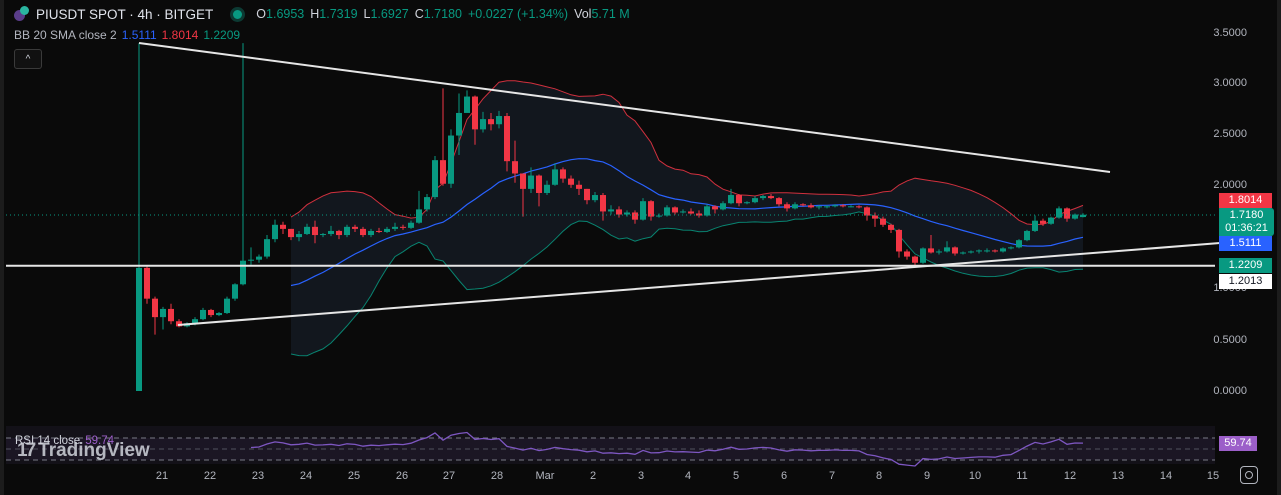 Image resolution: width=1281 pixels, height=495 pixels. I want to click on bb-label: BB 20 SMA close 2, so click(65, 35).